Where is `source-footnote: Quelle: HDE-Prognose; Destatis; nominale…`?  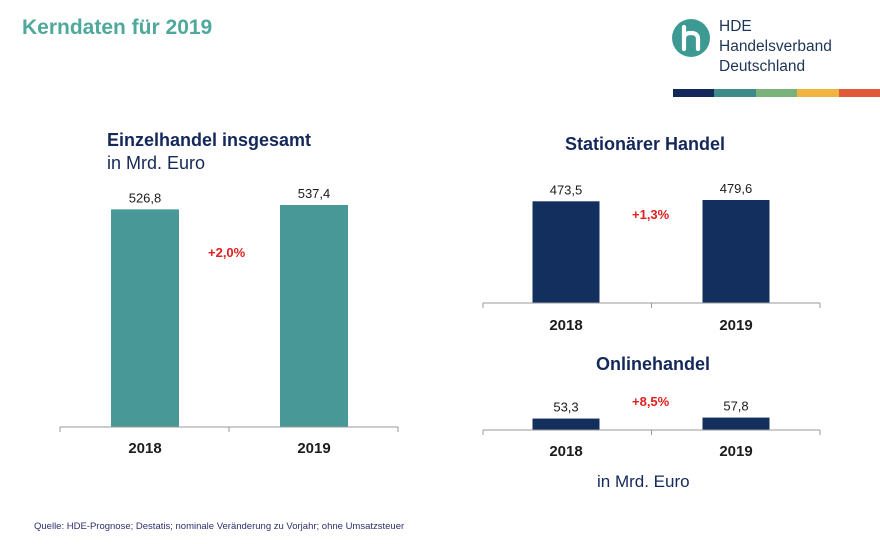
source-footnote: Quelle: HDE-Prognose; Destatis; nominale… is located at coordinates (219, 526).